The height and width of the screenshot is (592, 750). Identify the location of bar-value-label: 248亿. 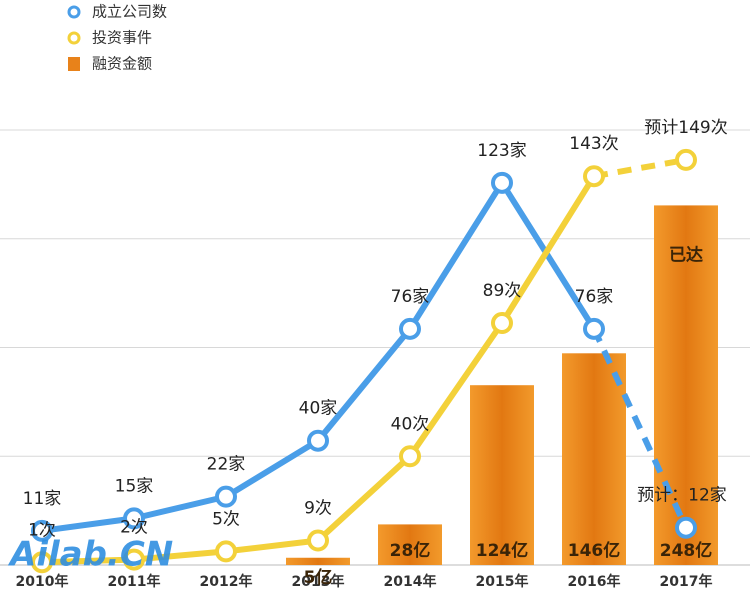
(686, 550).